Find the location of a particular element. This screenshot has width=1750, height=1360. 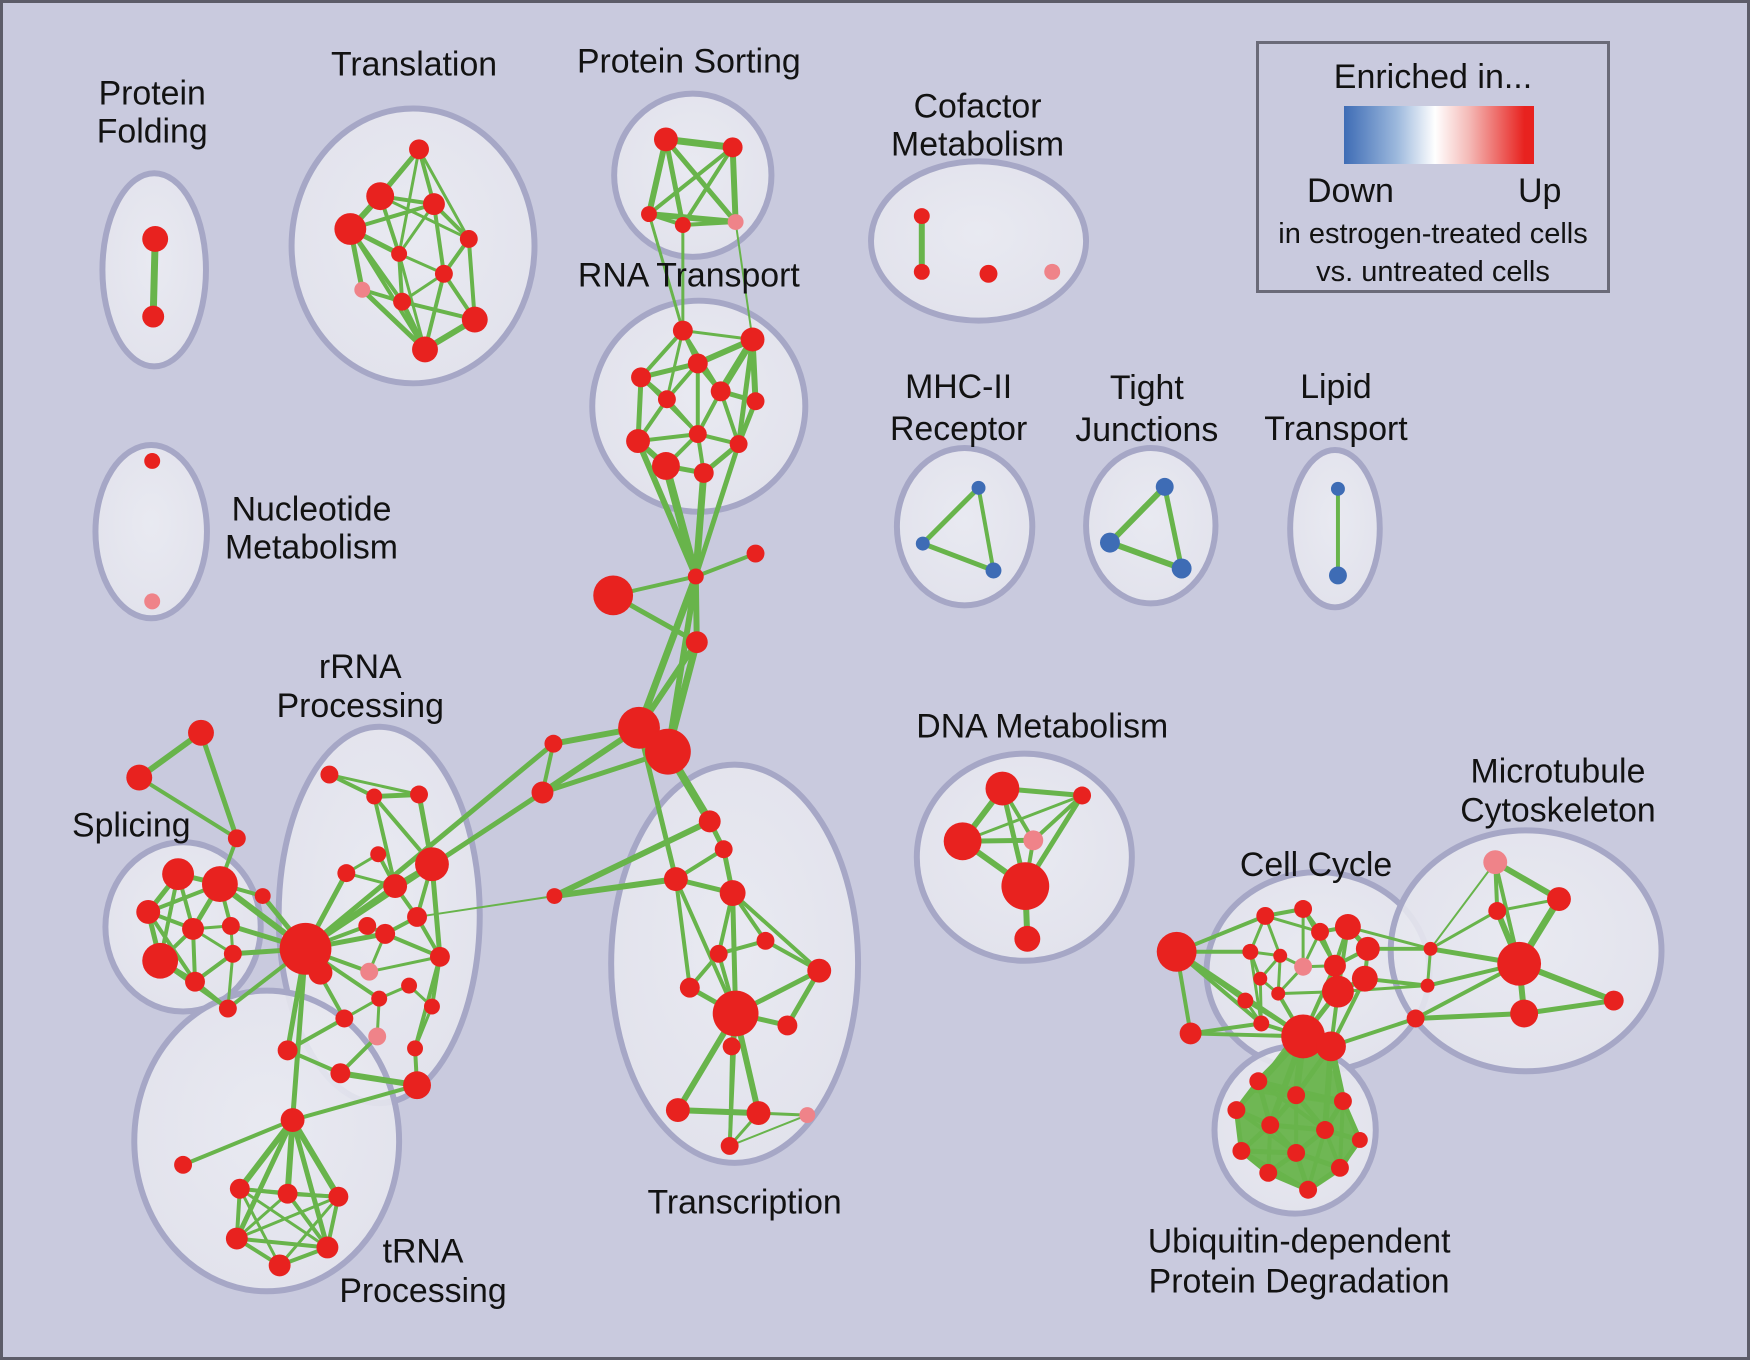

cluster-label-rna-transport: RNA Transport is located at coordinates (689, 276).